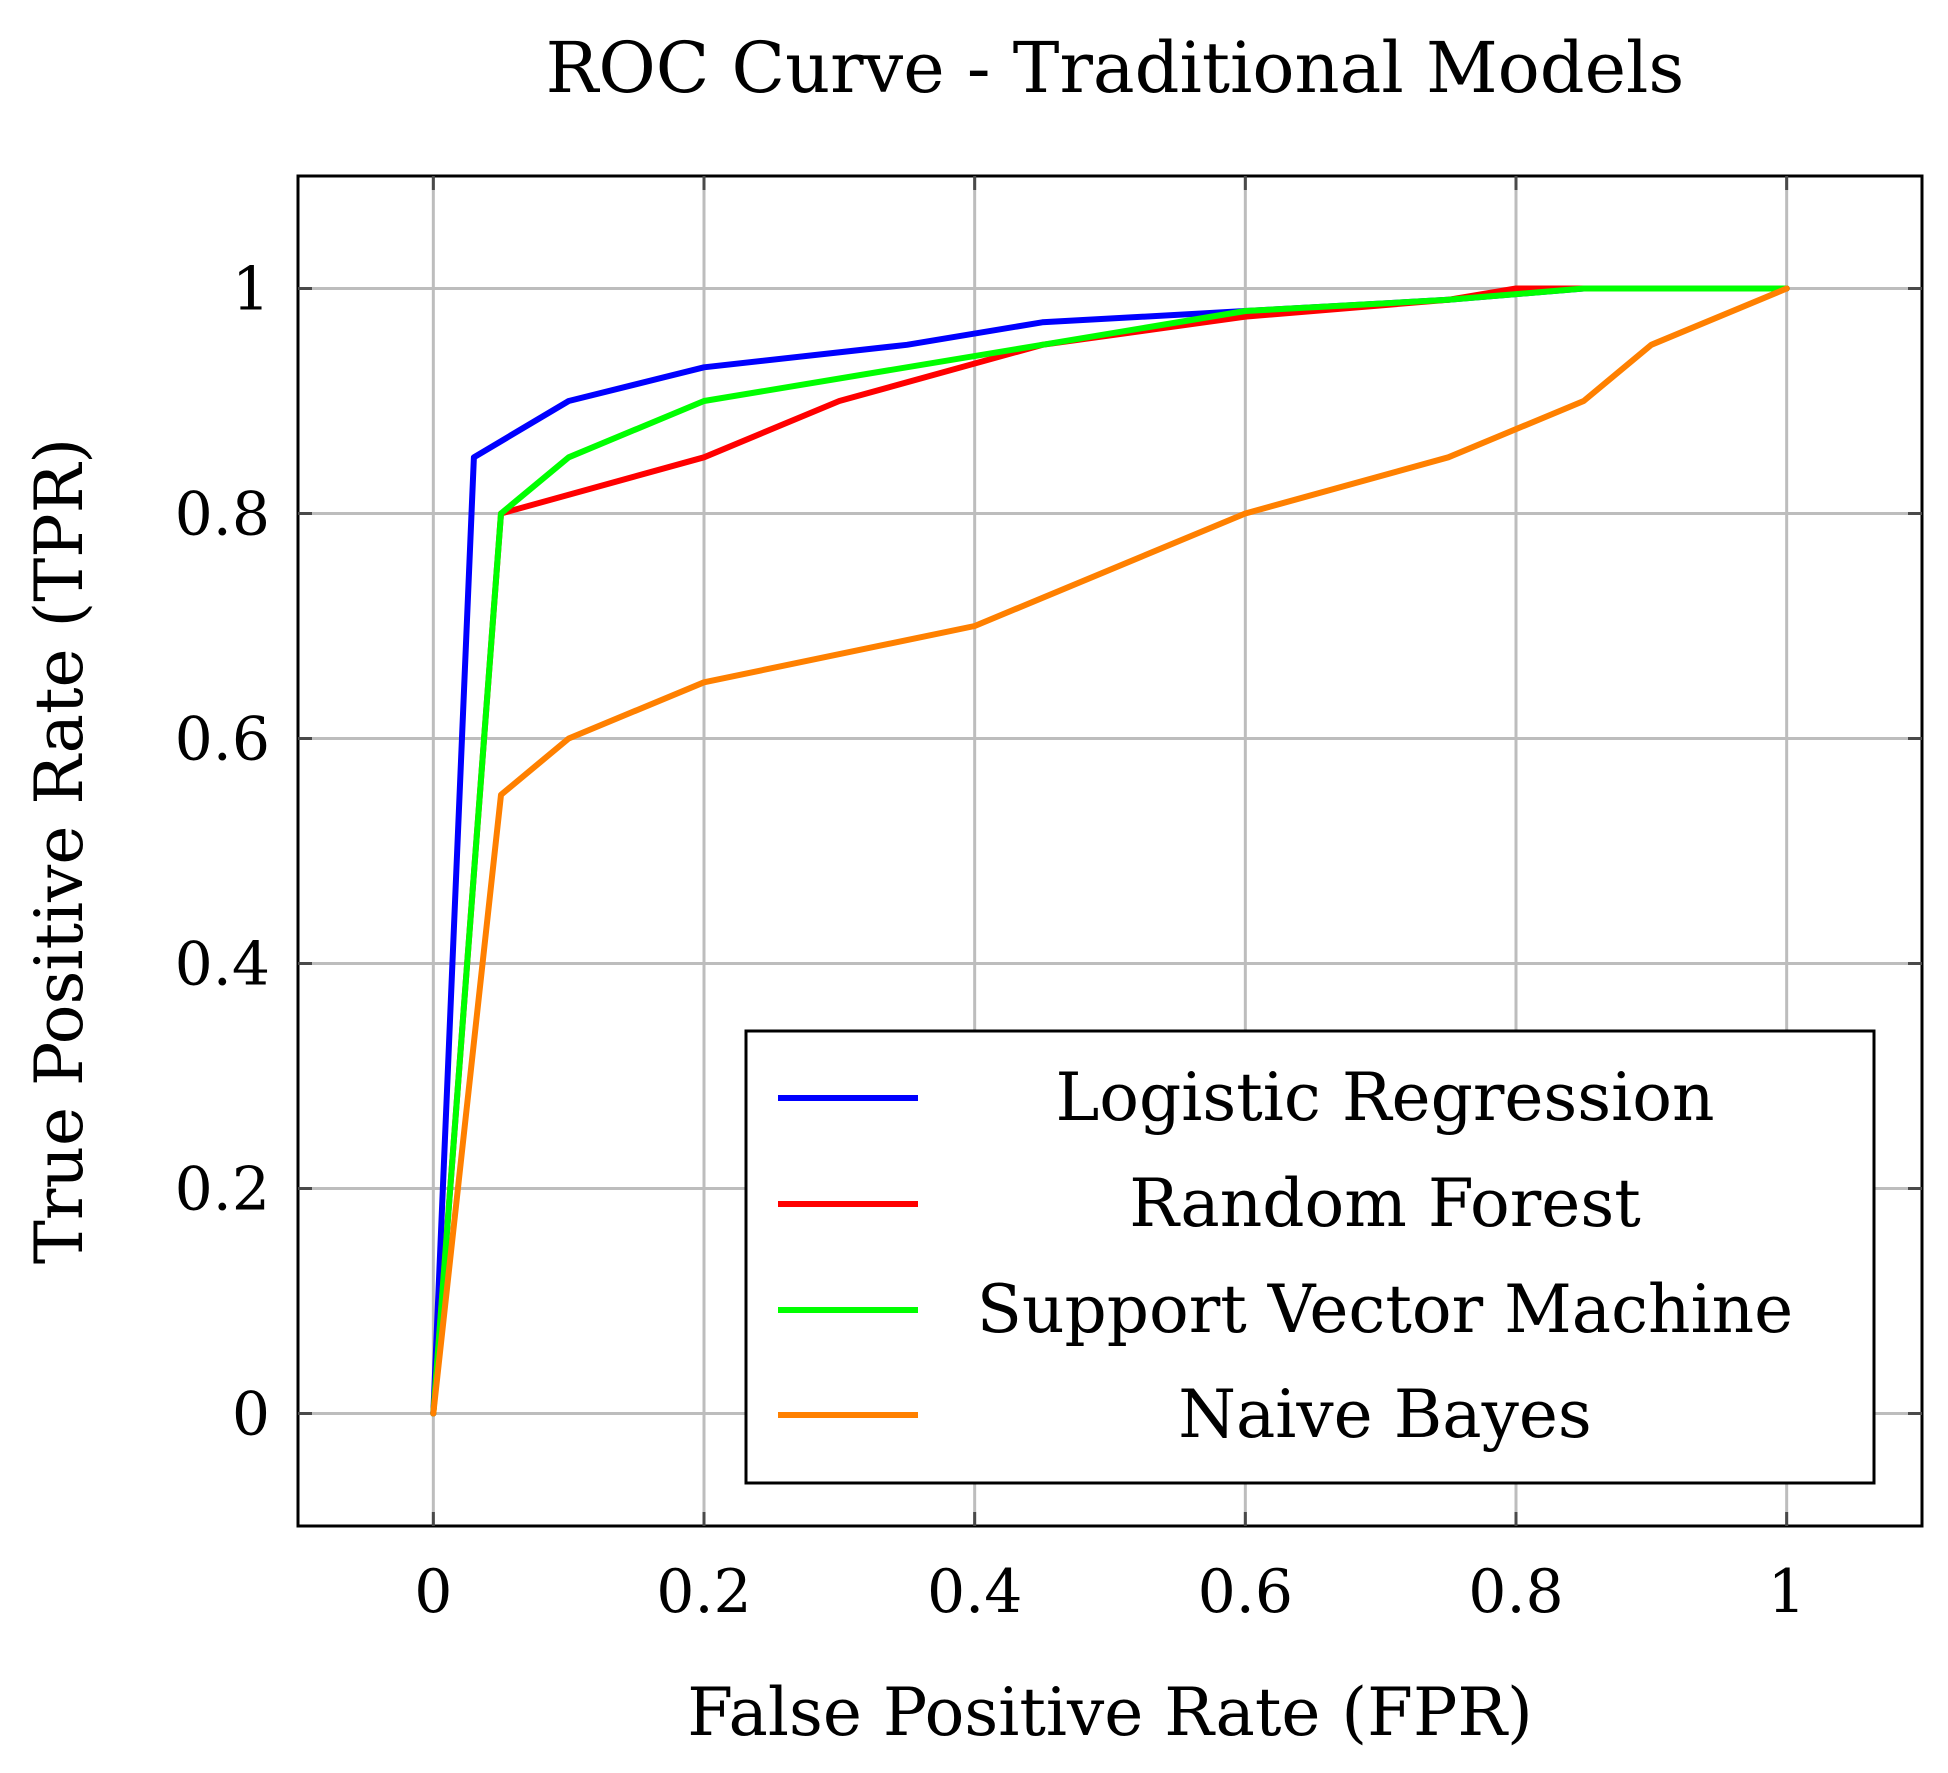  Describe the element at coordinates (1115, 68) in the screenshot. I see `chart-title: ROC Curve - Traditional Models` at that location.